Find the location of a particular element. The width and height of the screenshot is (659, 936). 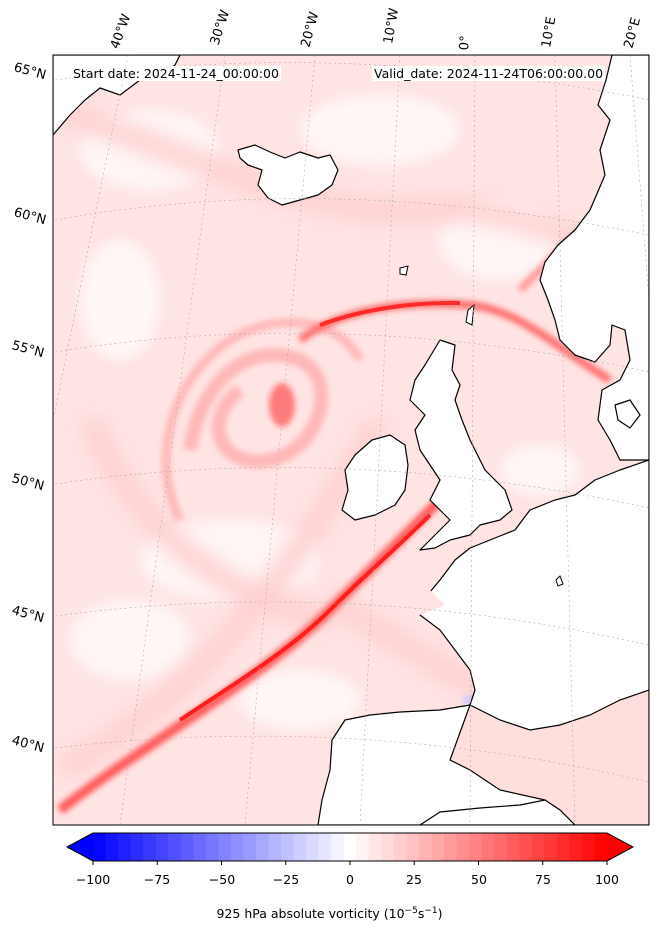

colorbar-extend-min is located at coordinates (80, 847).